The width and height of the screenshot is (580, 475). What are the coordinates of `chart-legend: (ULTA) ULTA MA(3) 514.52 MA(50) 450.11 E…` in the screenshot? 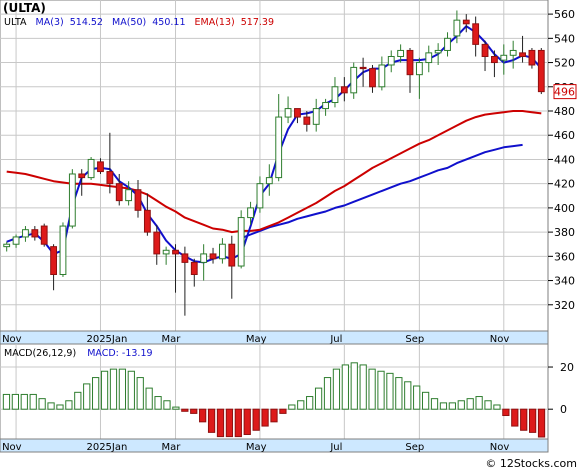 It's located at (138, 14).